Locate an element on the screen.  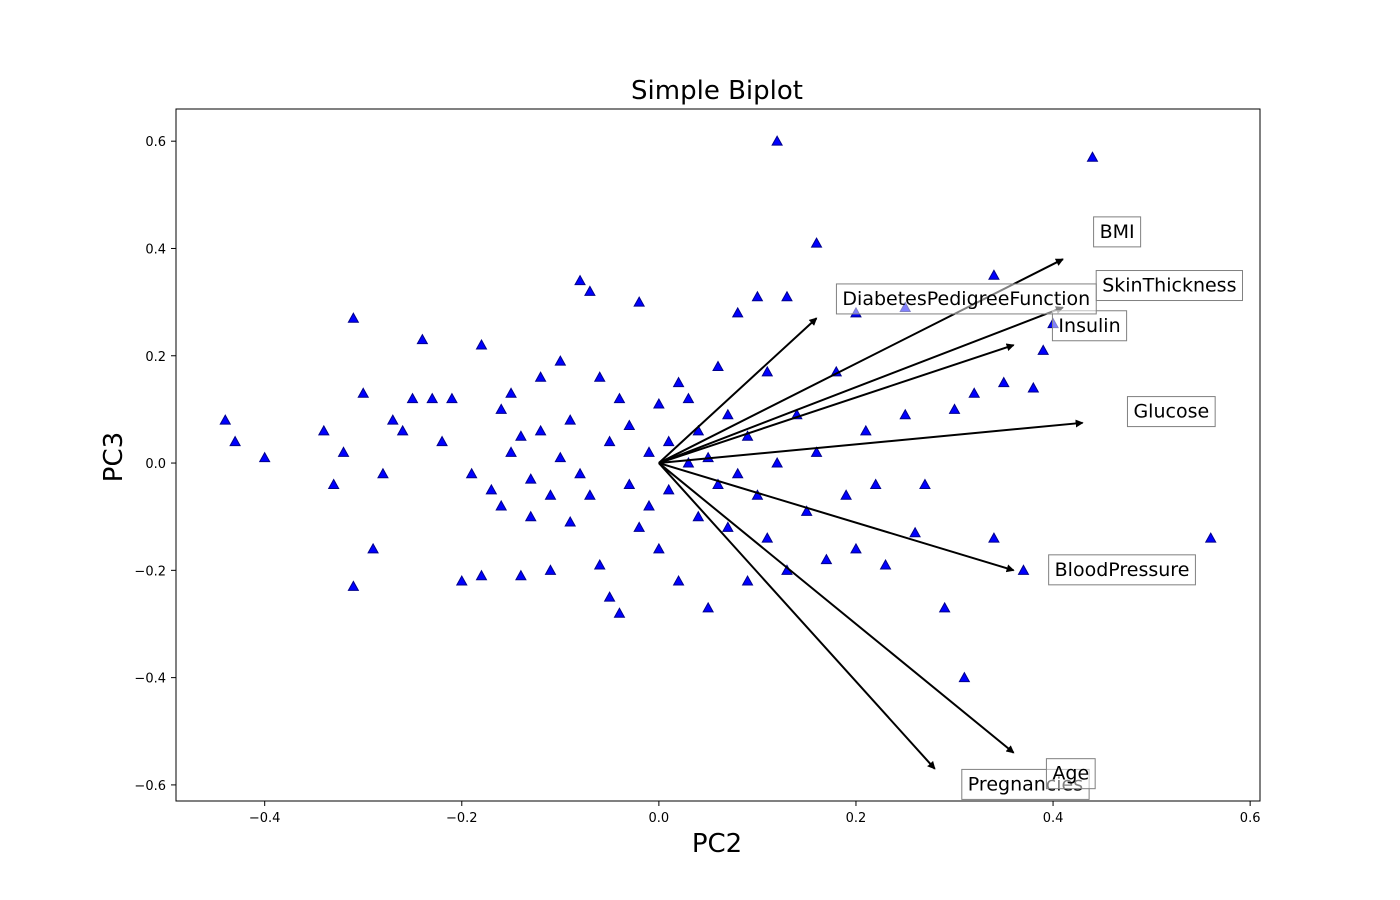
y-tick-label: 0.0 is located at coordinates (155, 464).